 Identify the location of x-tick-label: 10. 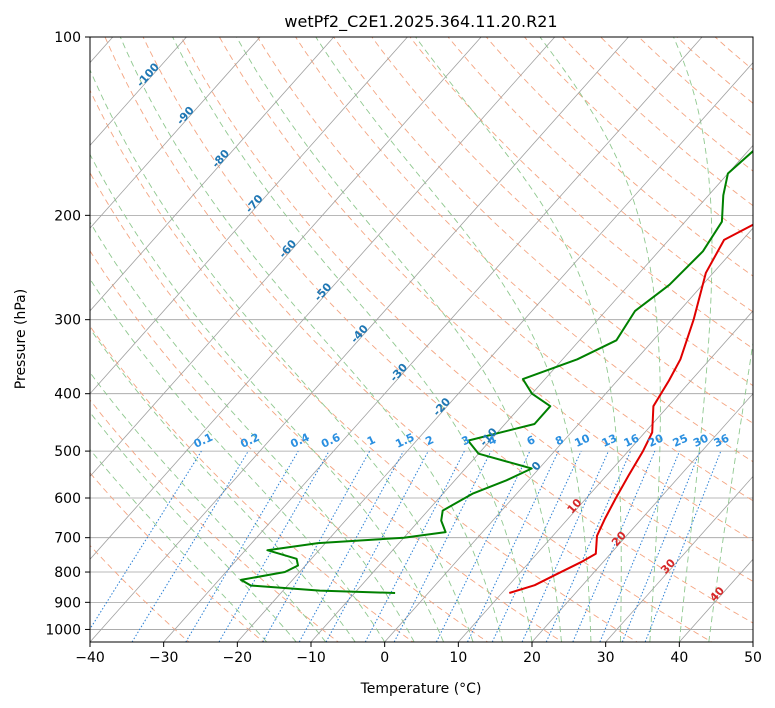
(458, 658).